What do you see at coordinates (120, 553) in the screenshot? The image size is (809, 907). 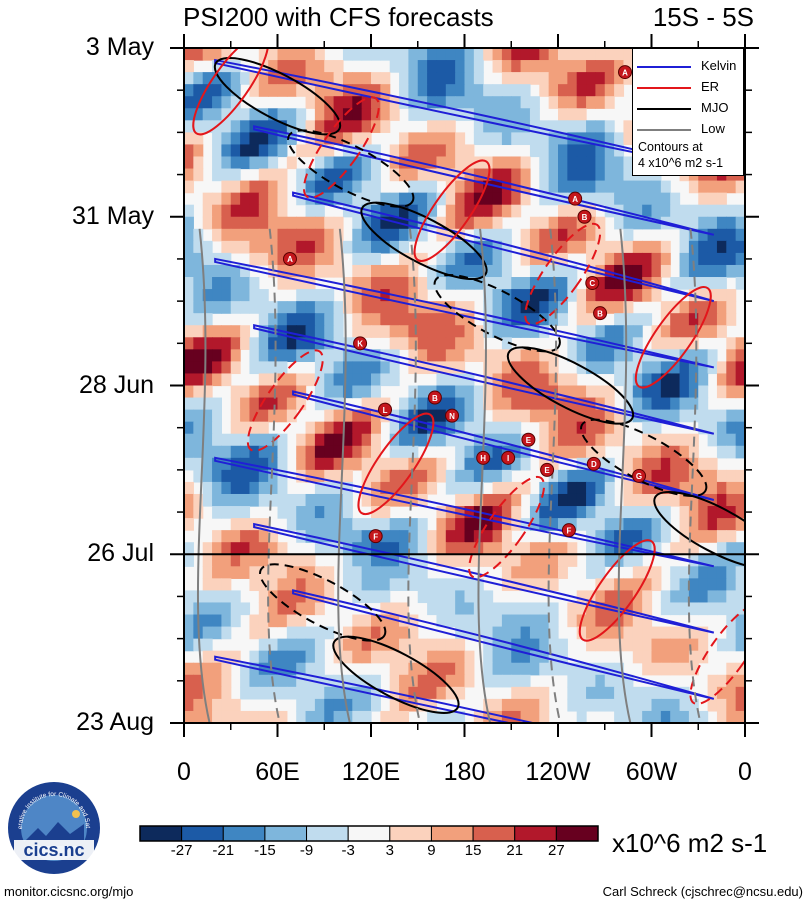 I see `ytick-label: 26 Jul` at bounding box center [120, 553].